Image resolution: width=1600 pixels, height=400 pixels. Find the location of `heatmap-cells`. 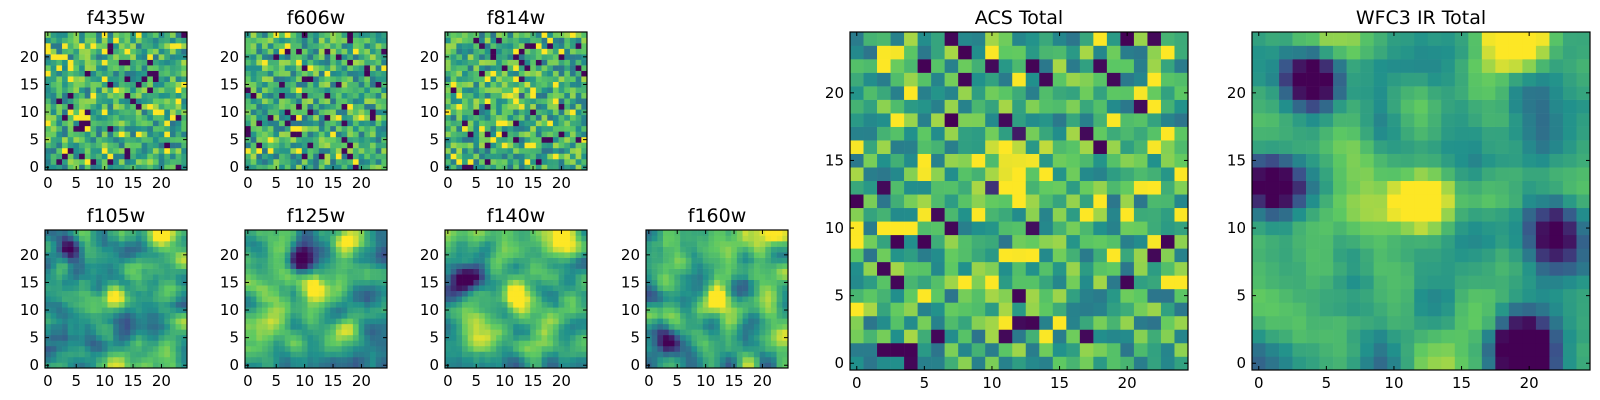

heatmap-cells is located at coordinates (516, 299).